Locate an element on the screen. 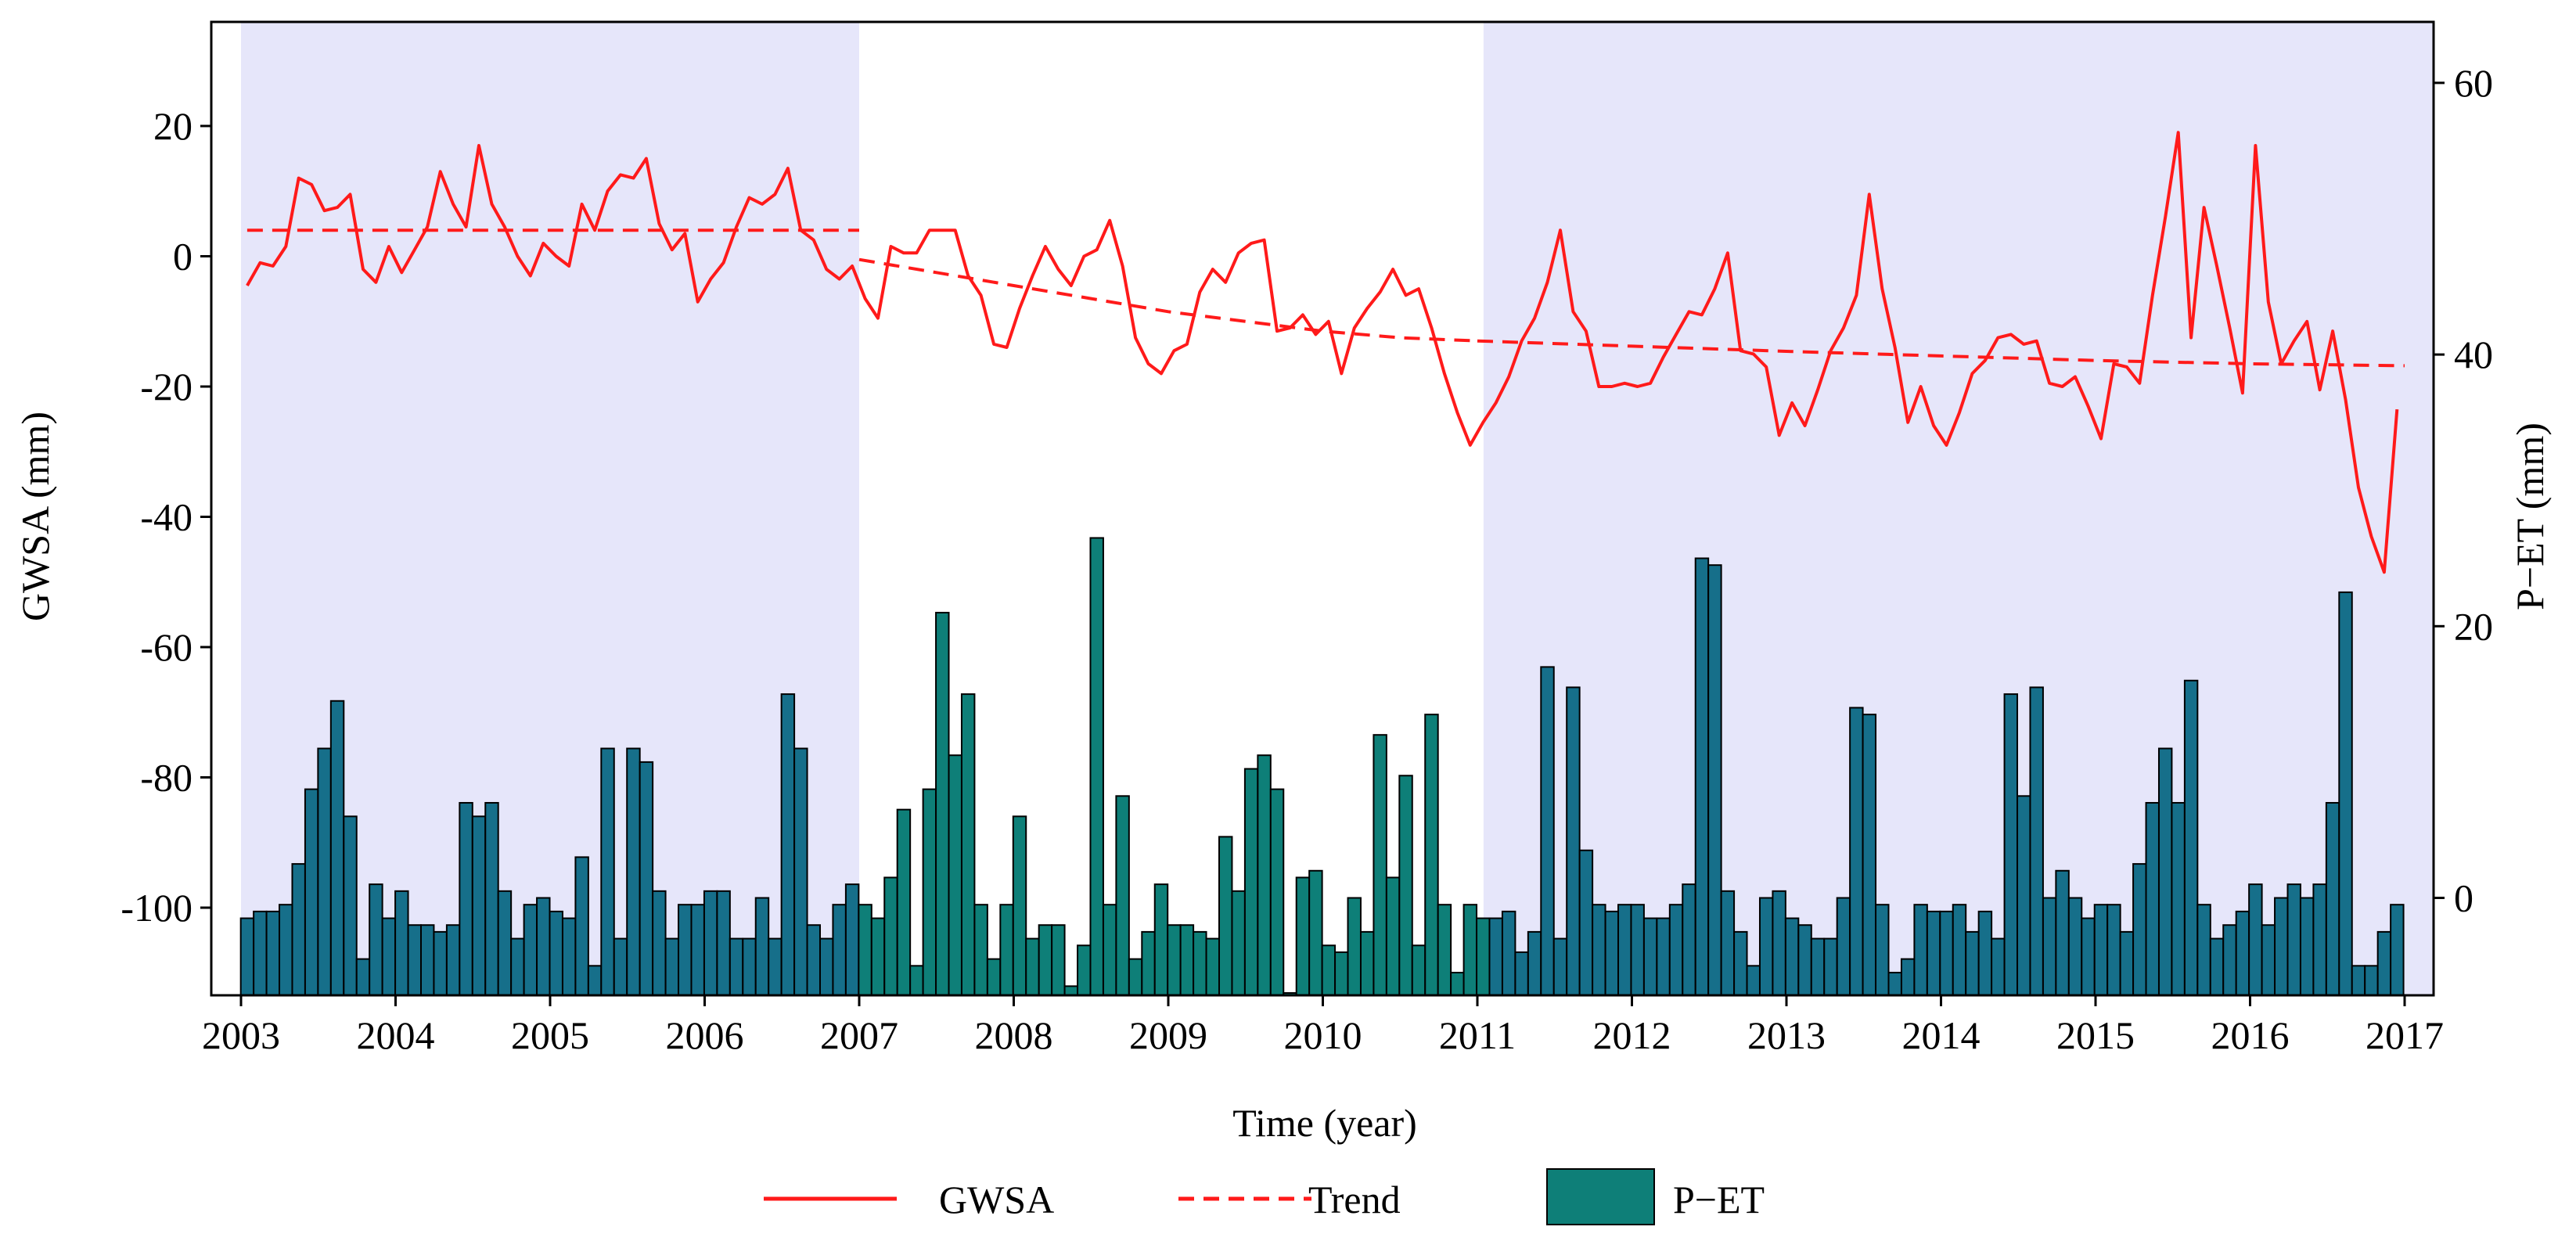 The height and width of the screenshot is (1241, 2576). x-tick-label: 2011 is located at coordinates (1478, 1035).